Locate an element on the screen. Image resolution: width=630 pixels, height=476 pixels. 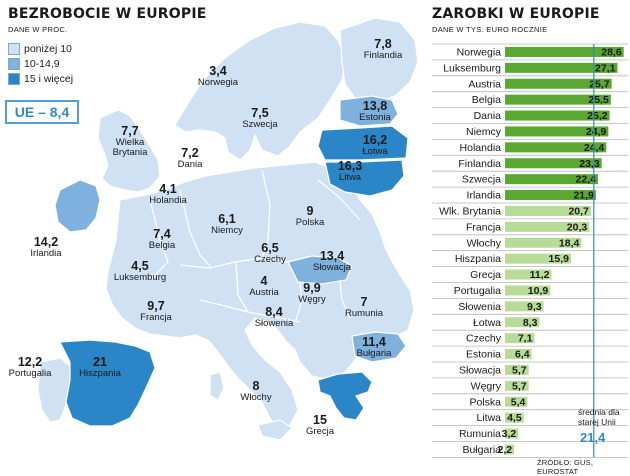
map-value: 7,4 is located at coordinates (162, 234).